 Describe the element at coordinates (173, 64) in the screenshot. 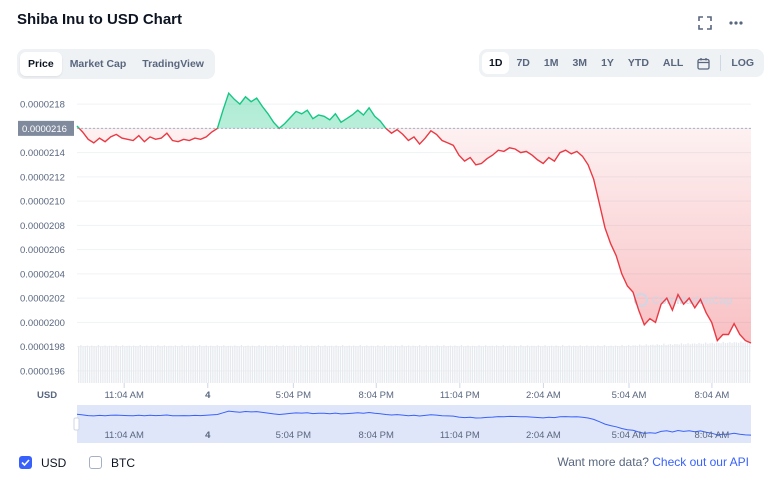

I see `tab-tradingview: TradingView` at that location.